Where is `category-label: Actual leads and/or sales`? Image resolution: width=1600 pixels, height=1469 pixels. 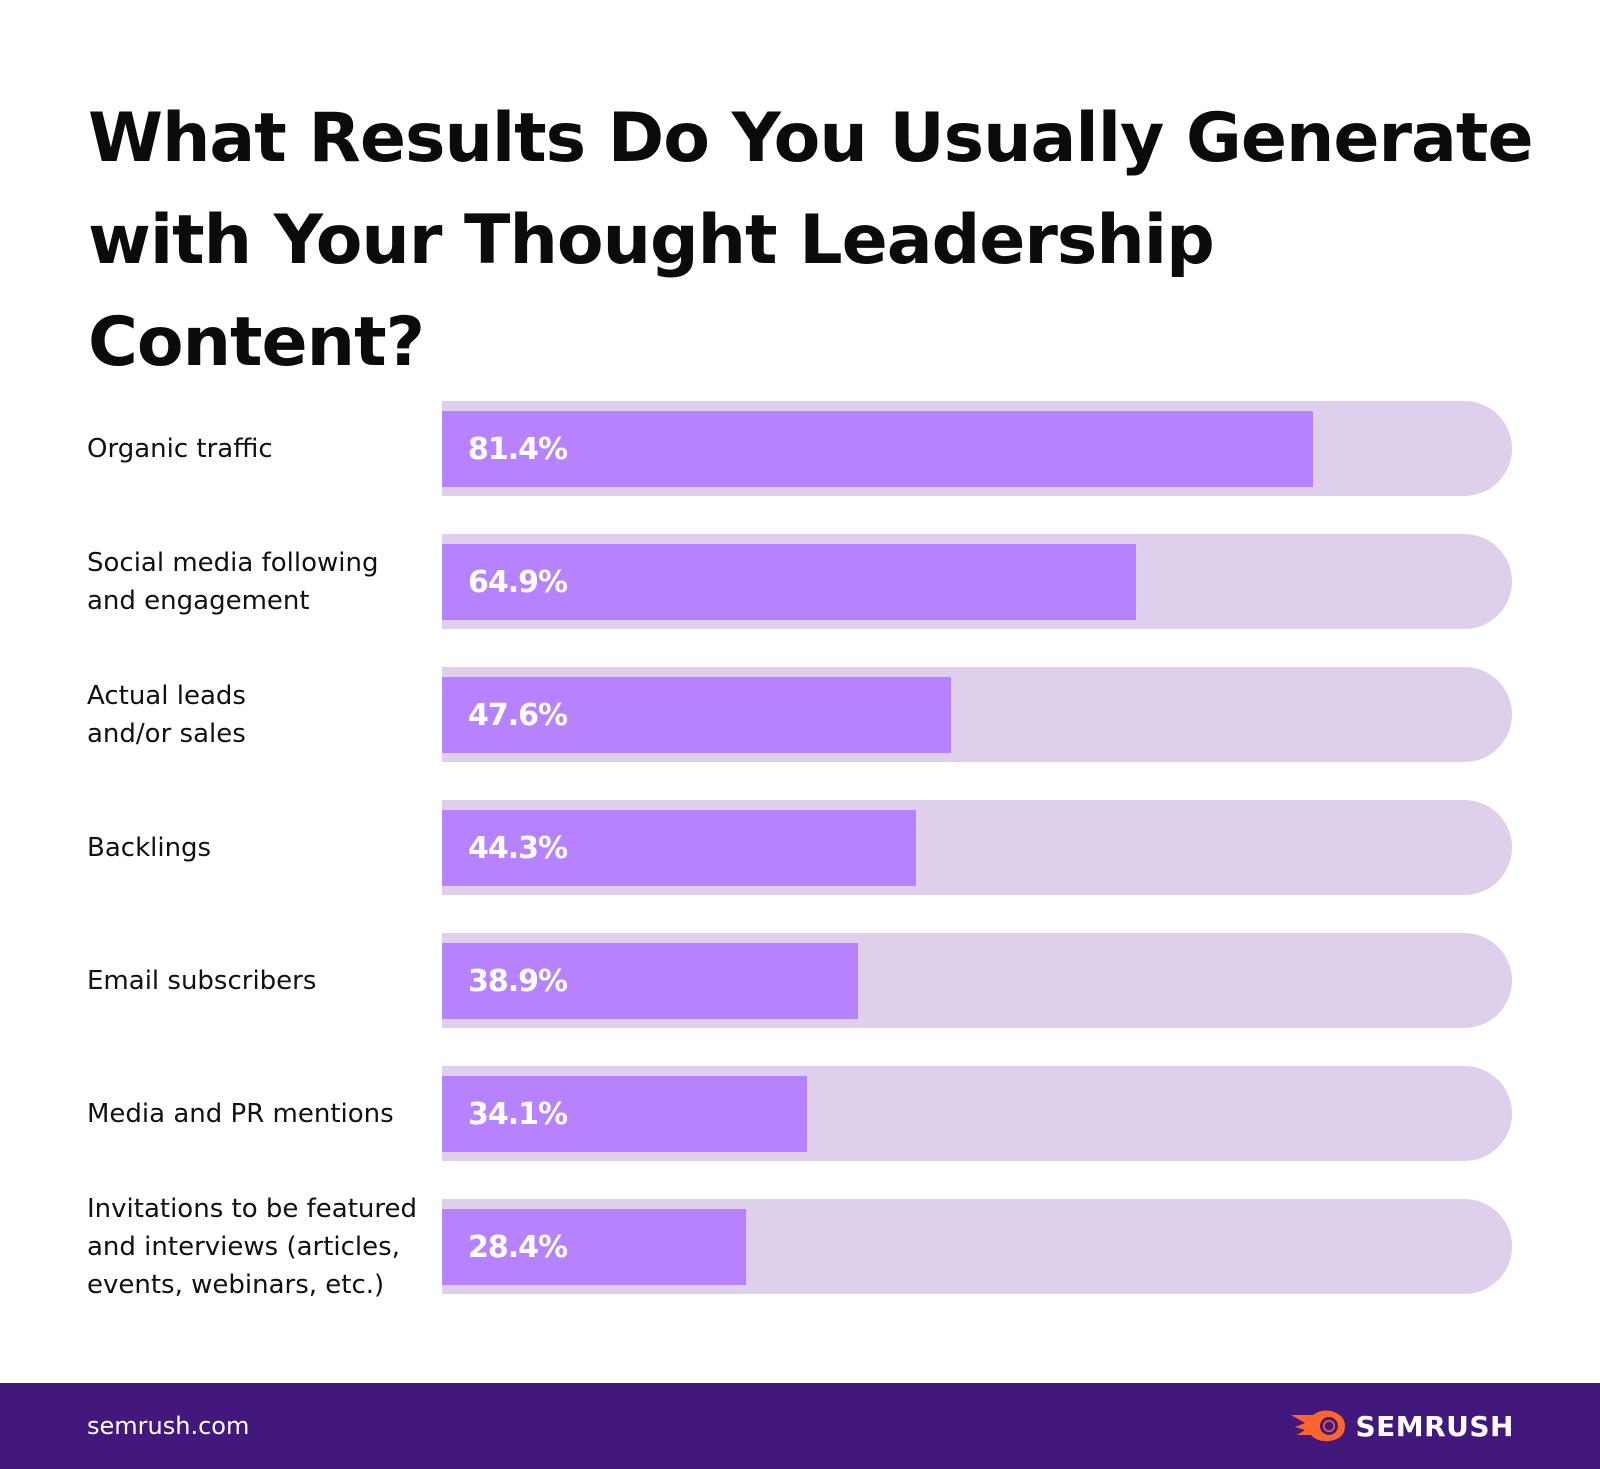 category-label: Actual leads and/or sales is located at coordinates (166, 715).